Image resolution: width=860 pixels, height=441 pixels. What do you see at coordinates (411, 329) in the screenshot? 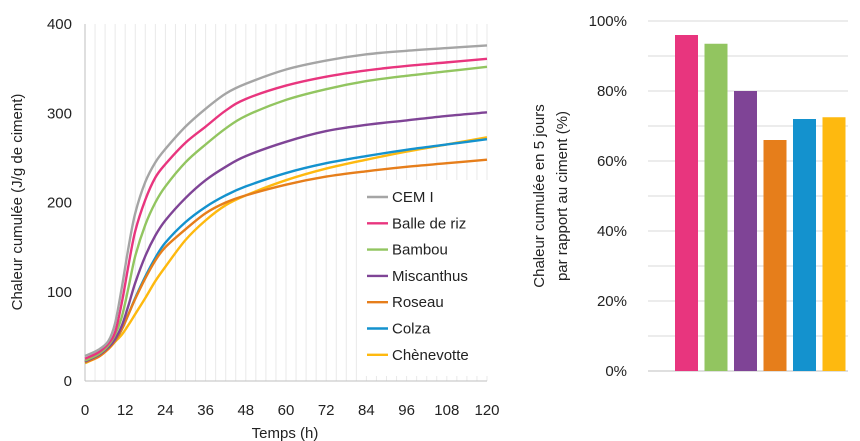
I see `legend-label: Colza` at bounding box center [411, 329].